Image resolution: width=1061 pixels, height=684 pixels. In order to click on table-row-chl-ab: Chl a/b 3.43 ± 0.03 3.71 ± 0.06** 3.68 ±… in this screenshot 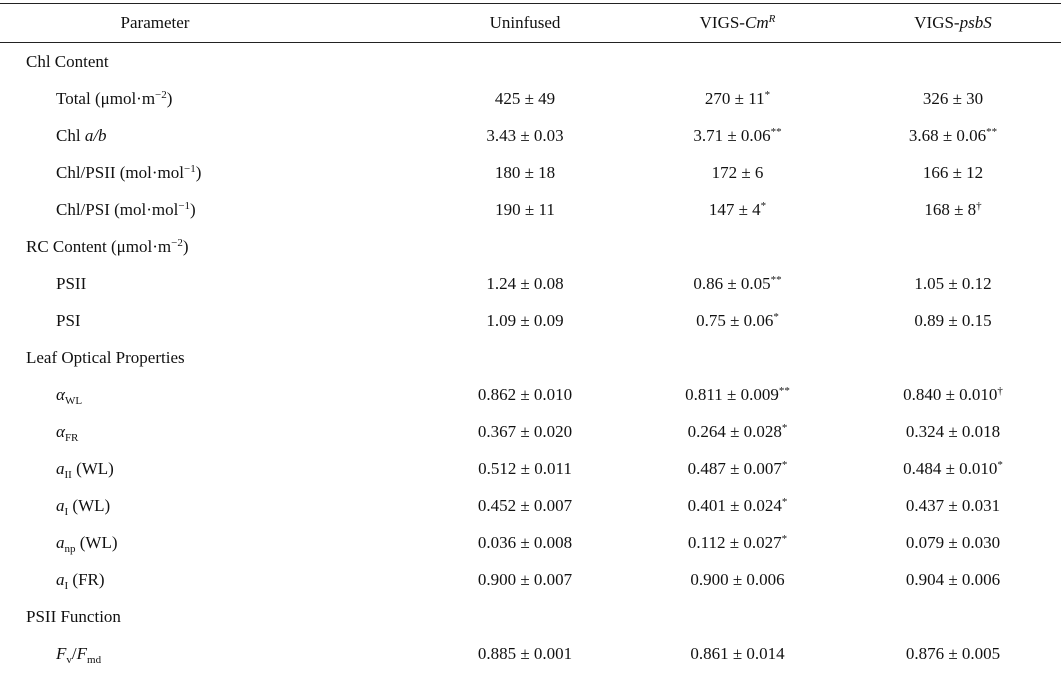, I will do `click(530, 135)`.